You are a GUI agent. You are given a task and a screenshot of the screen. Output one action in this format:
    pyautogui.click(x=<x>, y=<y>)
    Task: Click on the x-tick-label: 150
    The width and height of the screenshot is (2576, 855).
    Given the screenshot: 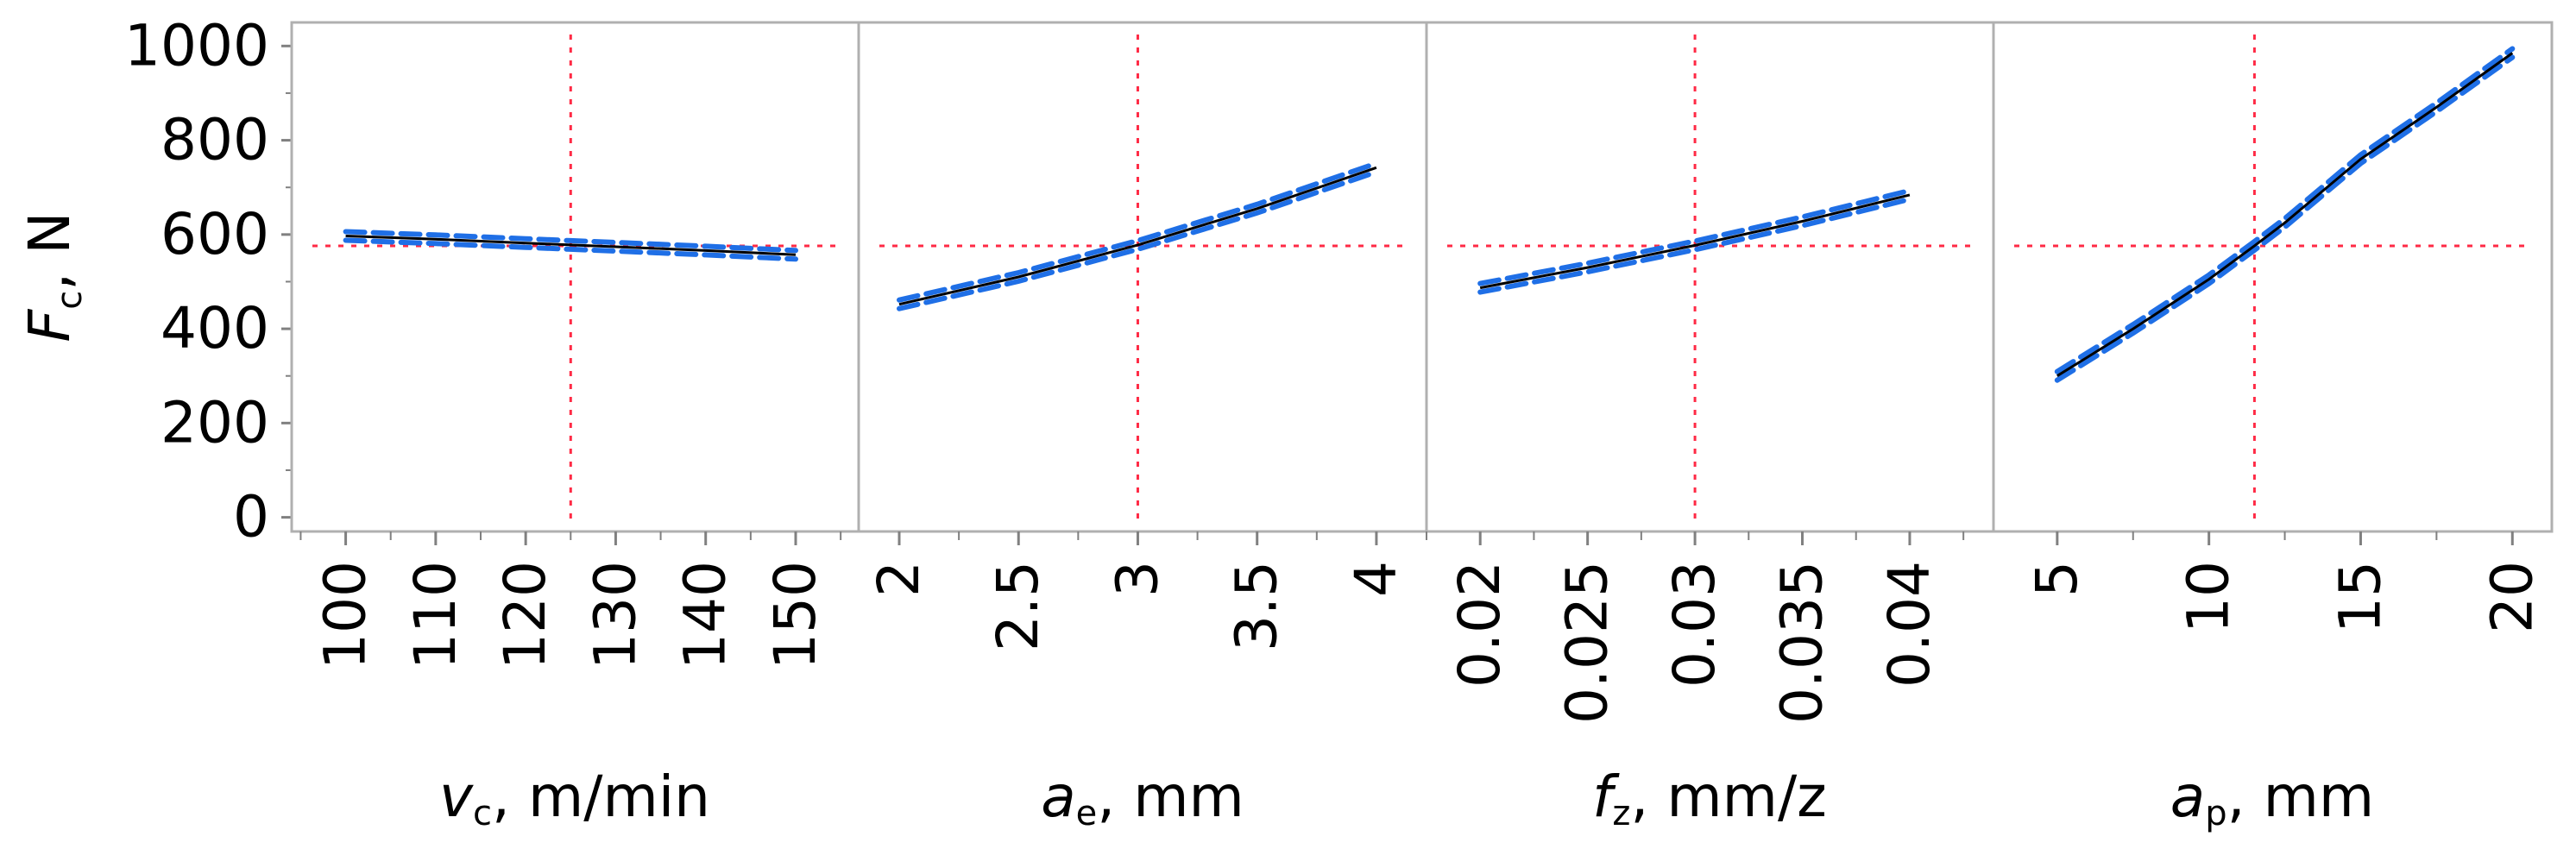 What is the action you would take?
    pyautogui.click(x=795, y=615)
    